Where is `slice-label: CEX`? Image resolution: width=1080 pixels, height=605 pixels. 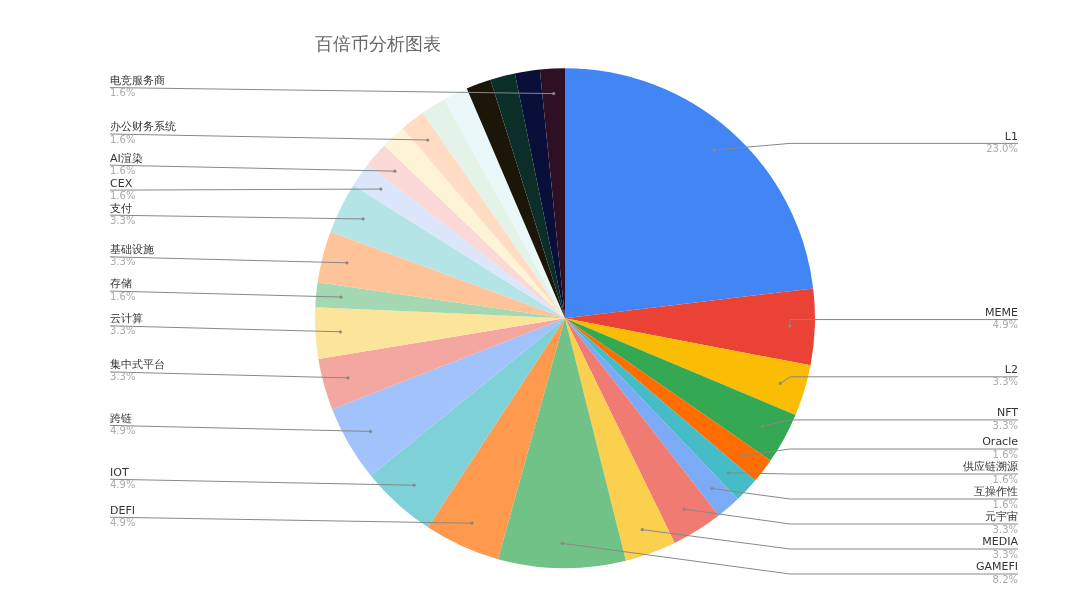 slice-label: CEX is located at coordinates (121, 183).